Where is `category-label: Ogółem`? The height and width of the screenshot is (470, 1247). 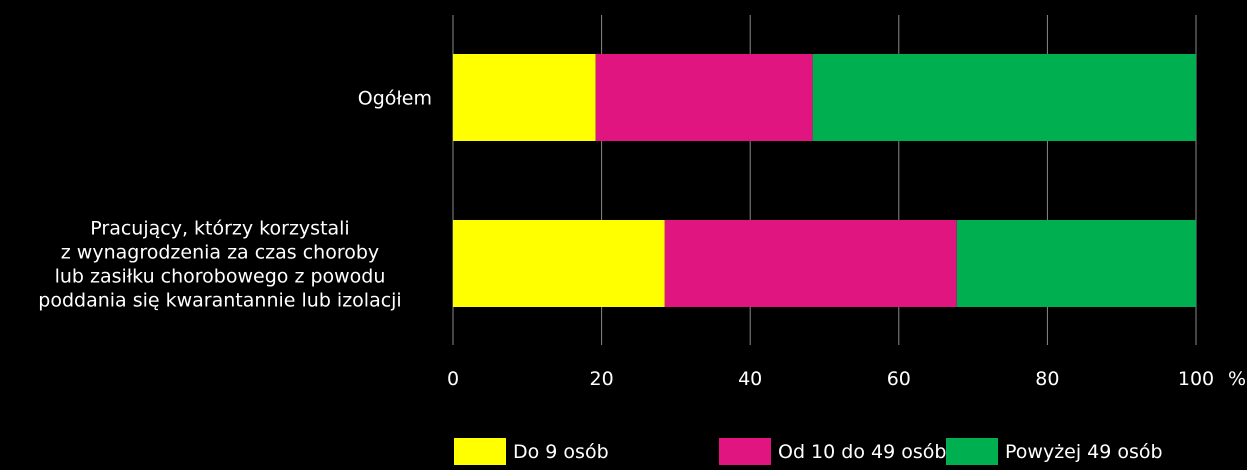 category-label: Ogółem is located at coordinates (395, 99).